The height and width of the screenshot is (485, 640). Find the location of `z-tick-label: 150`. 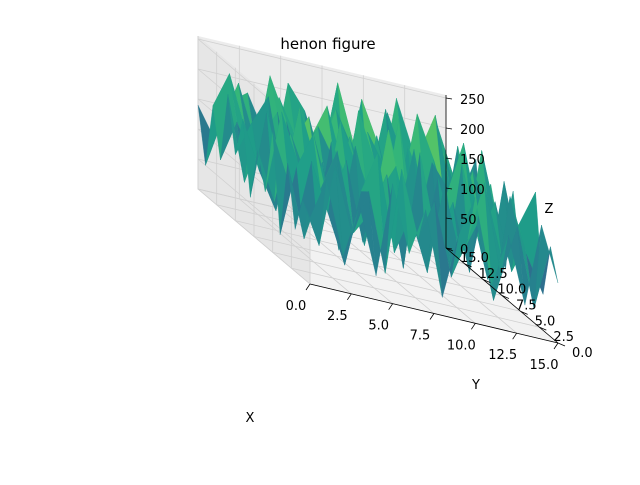

z-tick-label: 150 is located at coordinates (472, 160).